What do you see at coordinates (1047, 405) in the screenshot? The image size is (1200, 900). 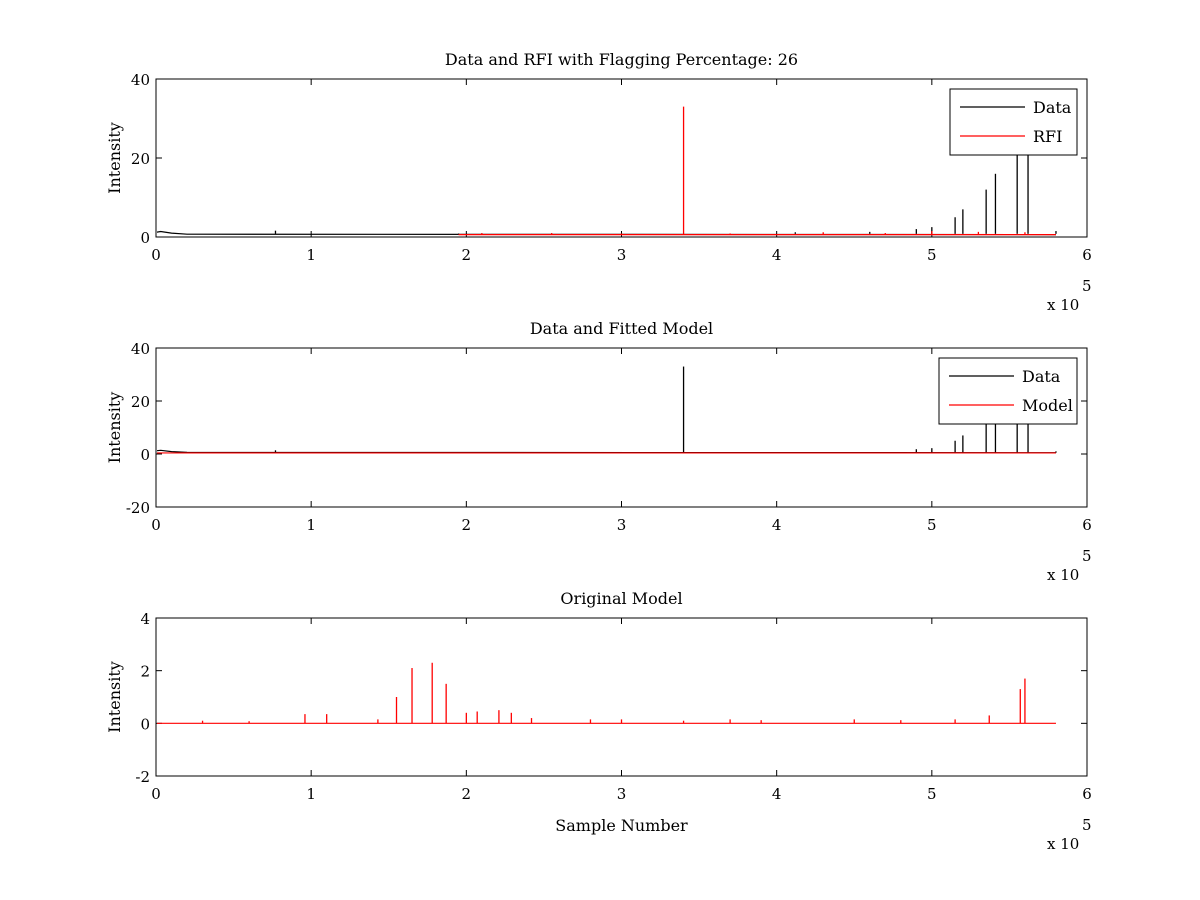 I see `legend-label: Model` at bounding box center [1047, 405].